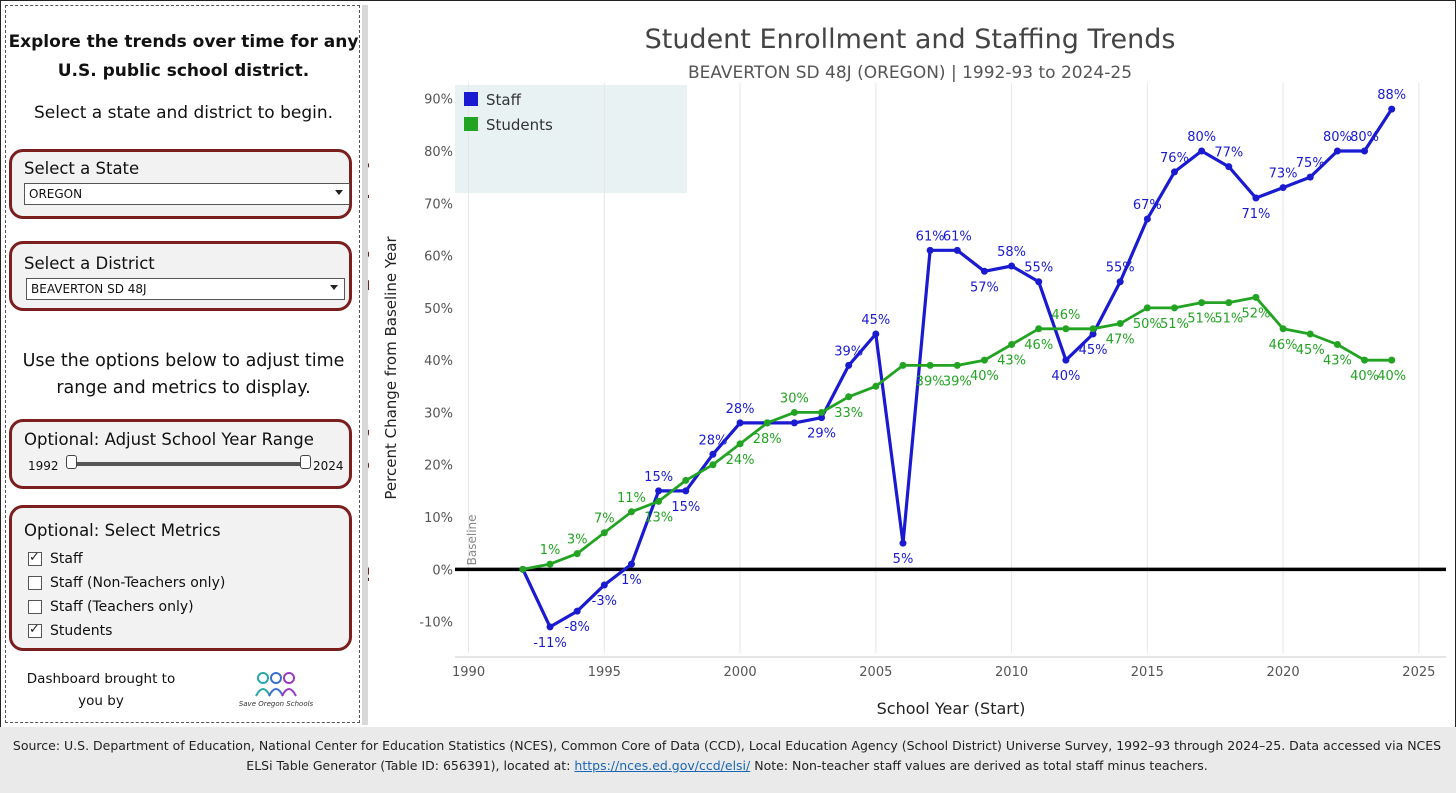 The image size is (1456, 793). What do you see at coordinates (1255, 313) in the screenshot?
I see `data-label-students: 52%` at bounding box center [1255, 313].